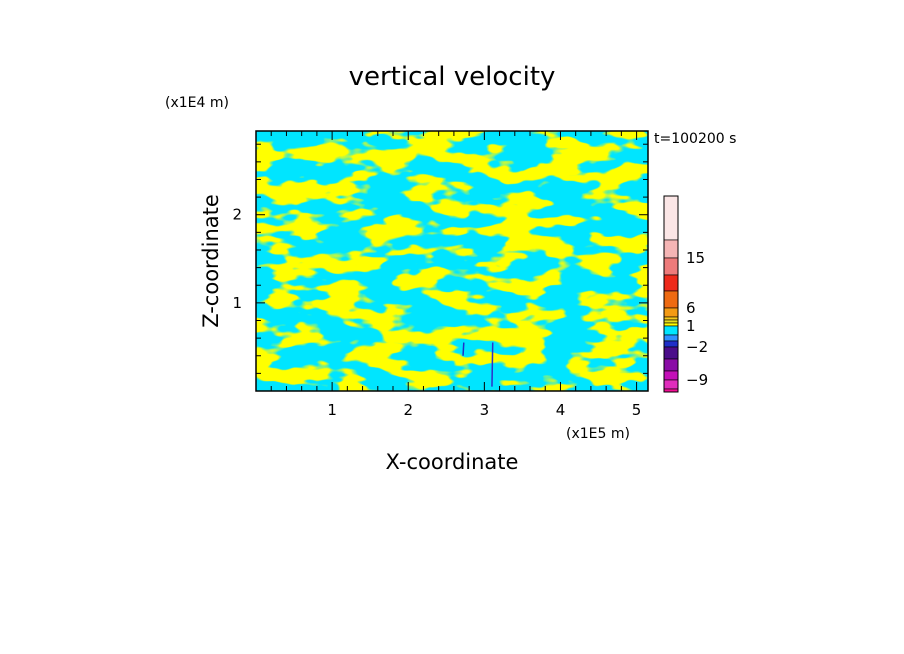 The height and width of the screenshot is (654, 904). Describe the element at coordinates (637, 410) in the screenshot. I see `x-tick-label: 5` at that location.